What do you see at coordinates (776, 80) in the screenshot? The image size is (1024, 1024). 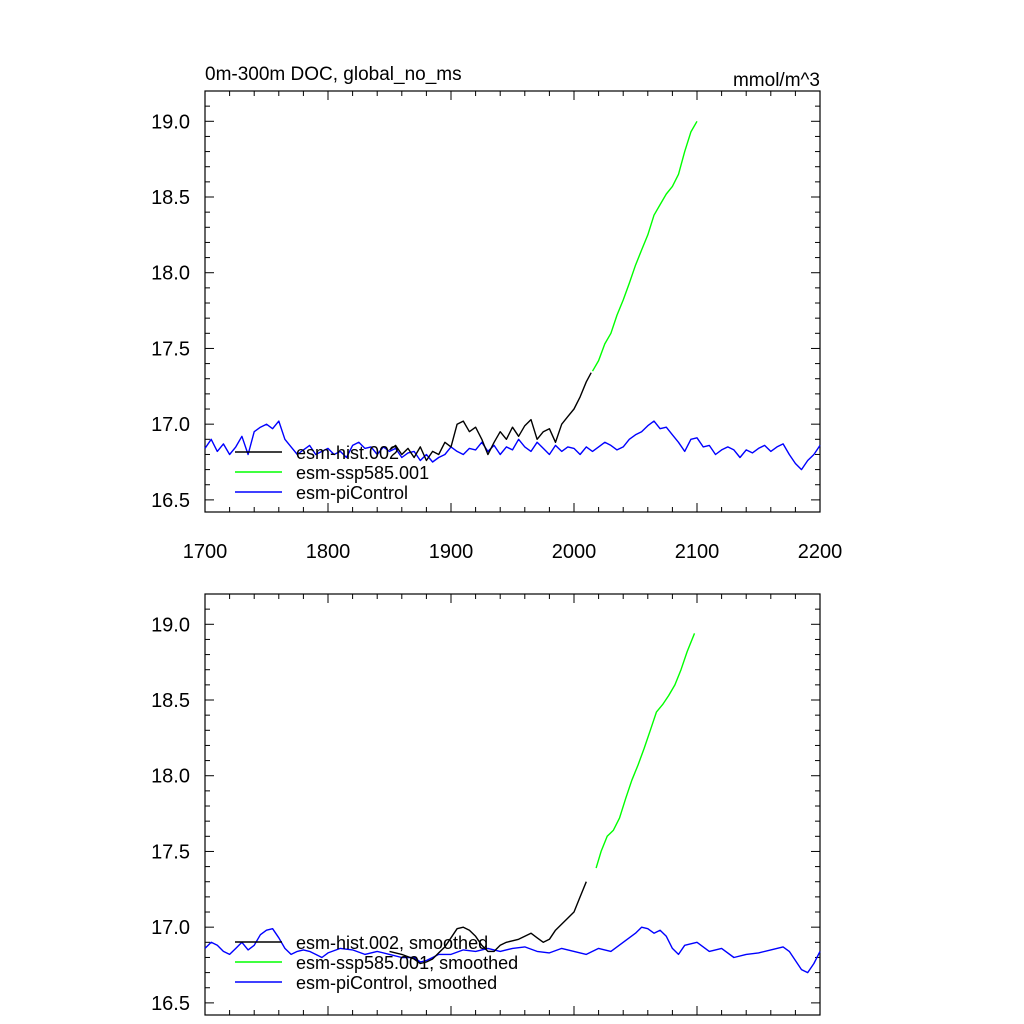 I see `units-label: mmol/m^3` at bounding box center [776, 80].